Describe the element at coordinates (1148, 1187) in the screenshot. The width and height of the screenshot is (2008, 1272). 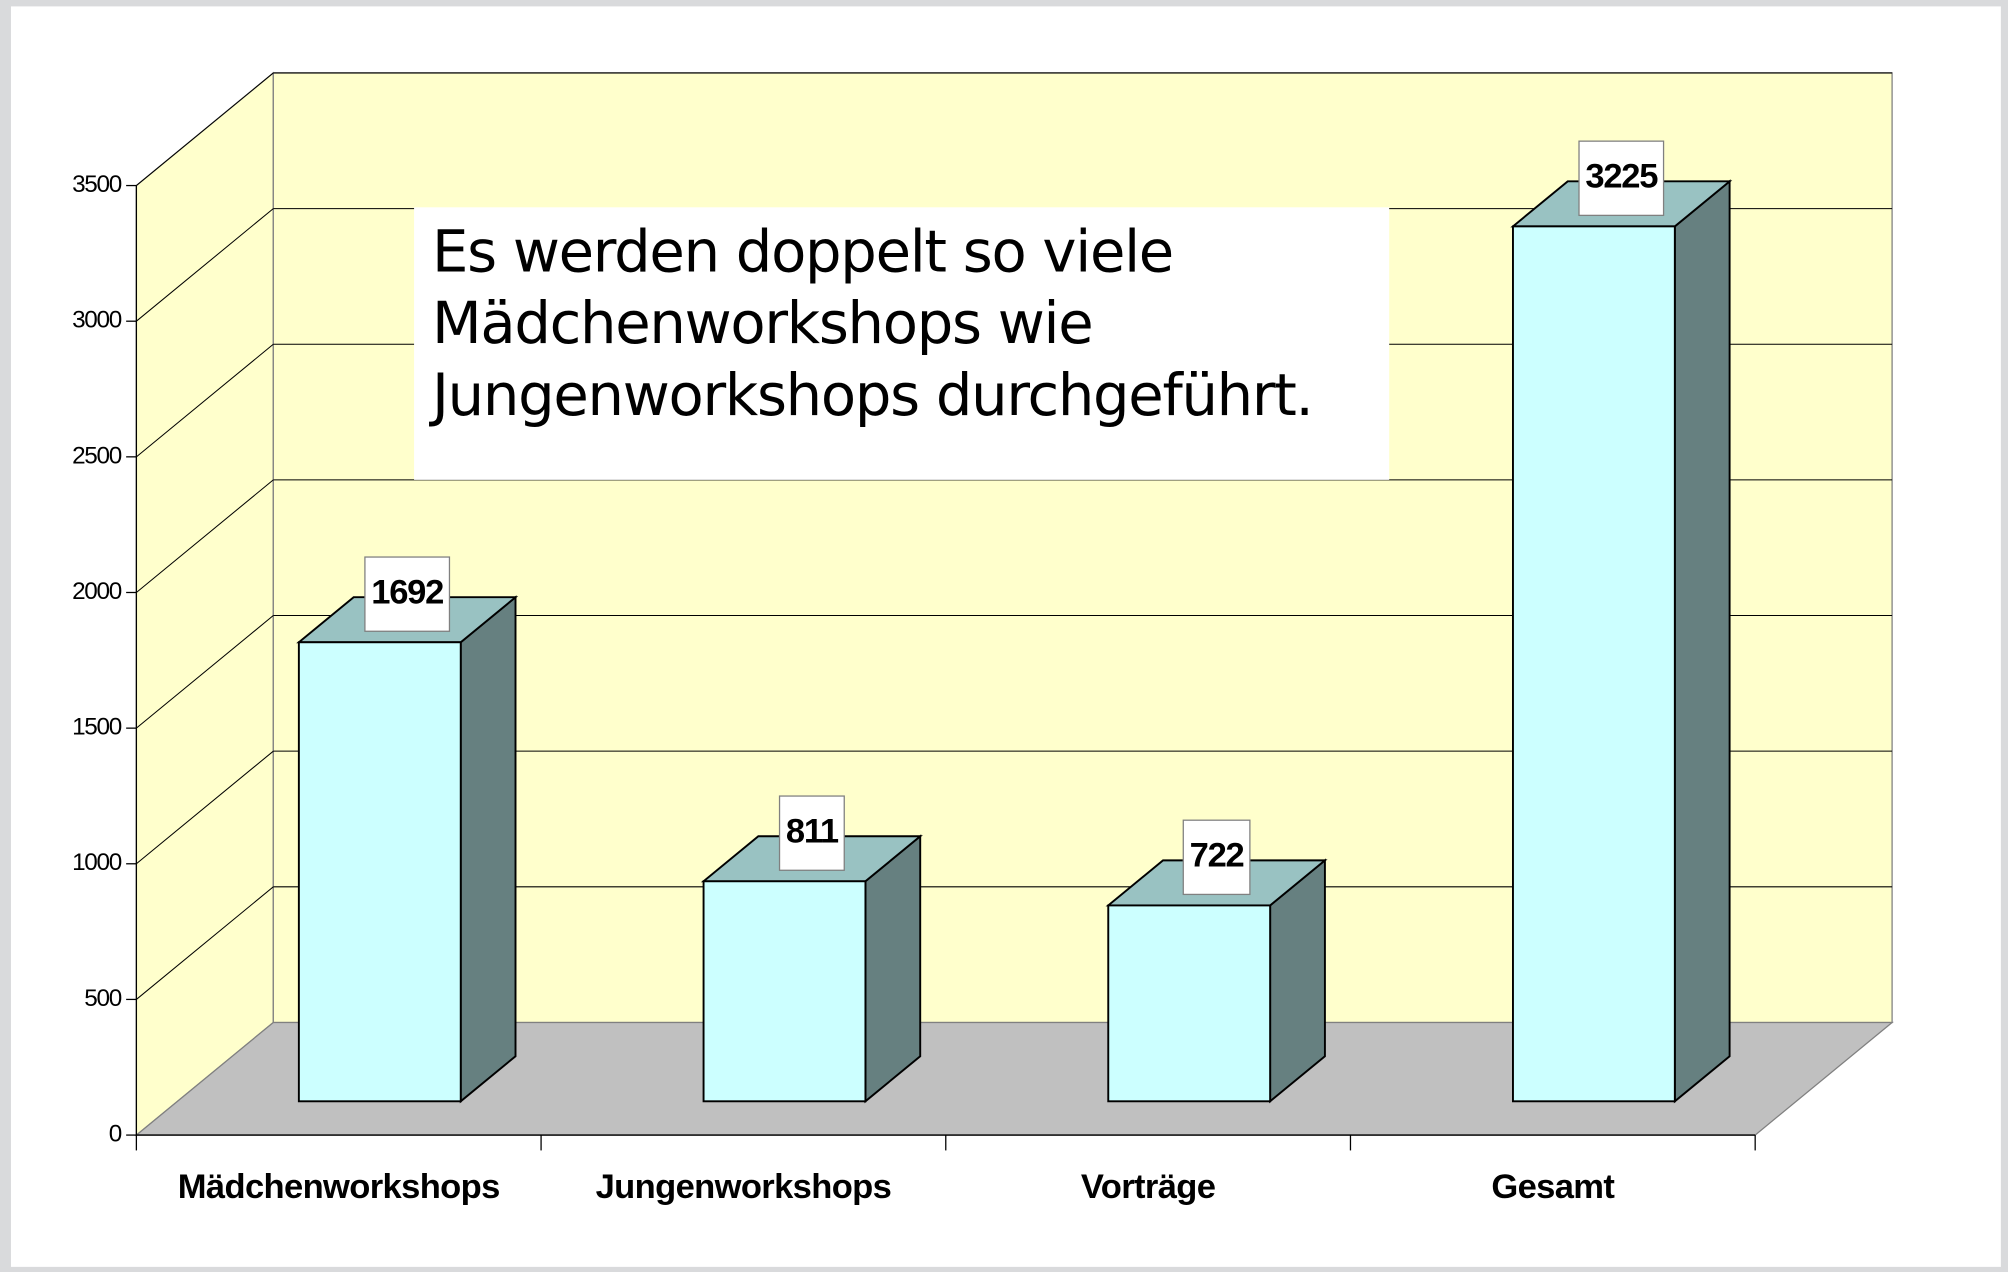
I see `x-tick-label: Vorträge` at that location.